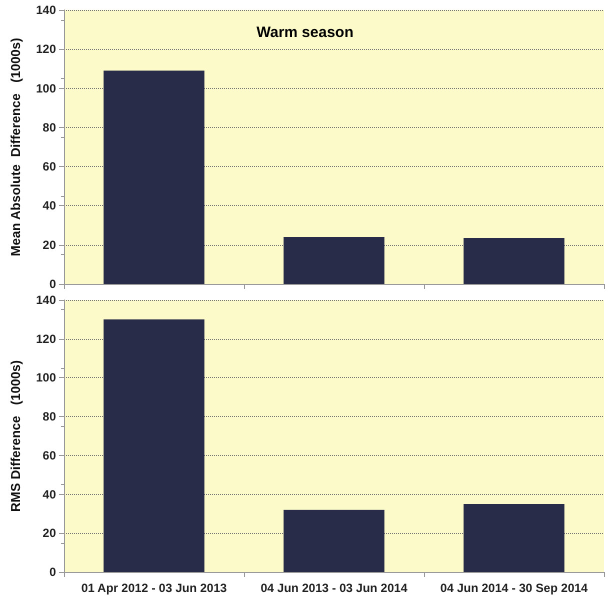 This screenshot has width=610, height=602. Describe the element at coordinates (334, 588) in the screenshot. I see `x-tick-label: 04 Jun 2013 - 03 Jun 2014` at that location.